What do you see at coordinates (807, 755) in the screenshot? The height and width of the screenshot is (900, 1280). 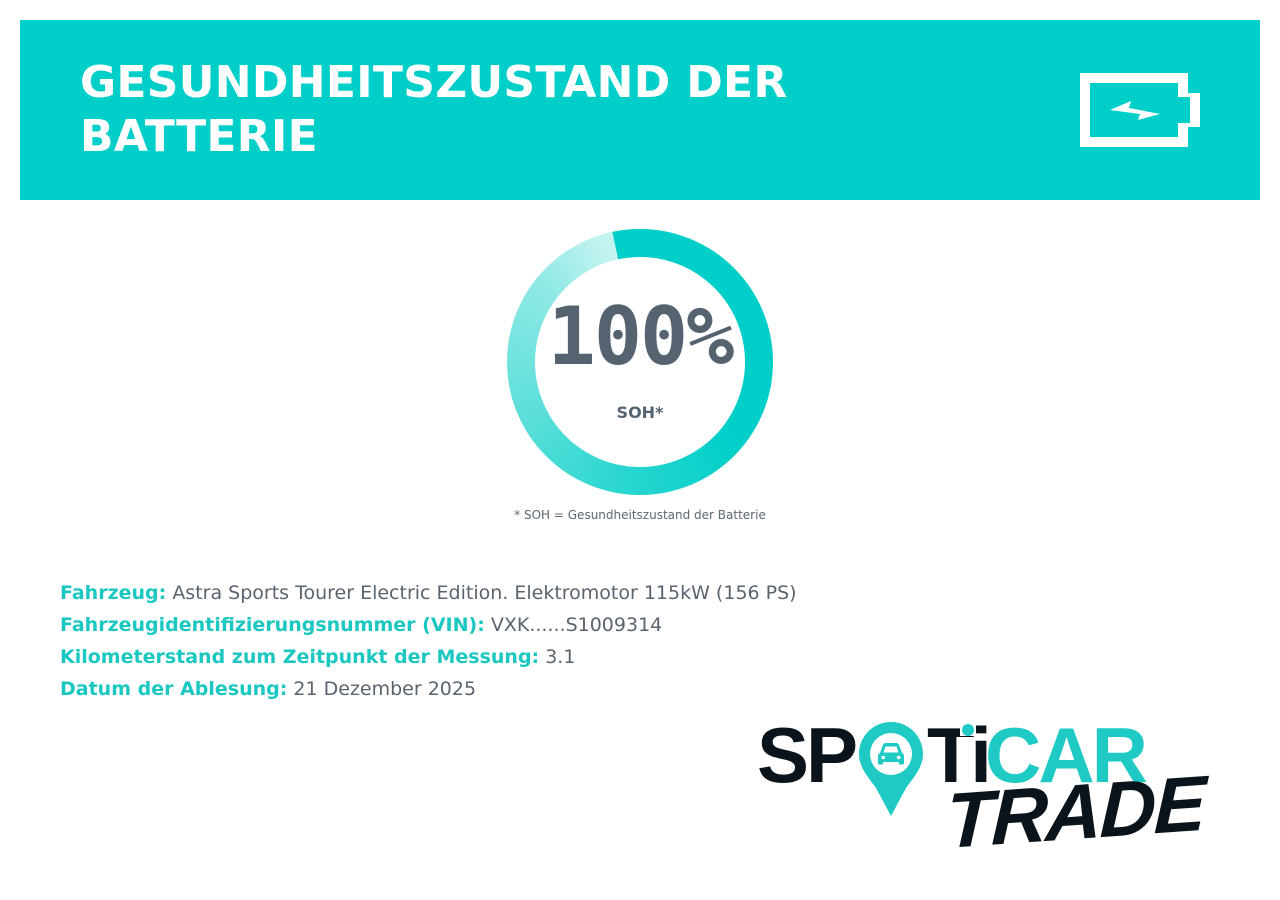 I see `logo-text-sp: SP` at bounding box center [807, 755].